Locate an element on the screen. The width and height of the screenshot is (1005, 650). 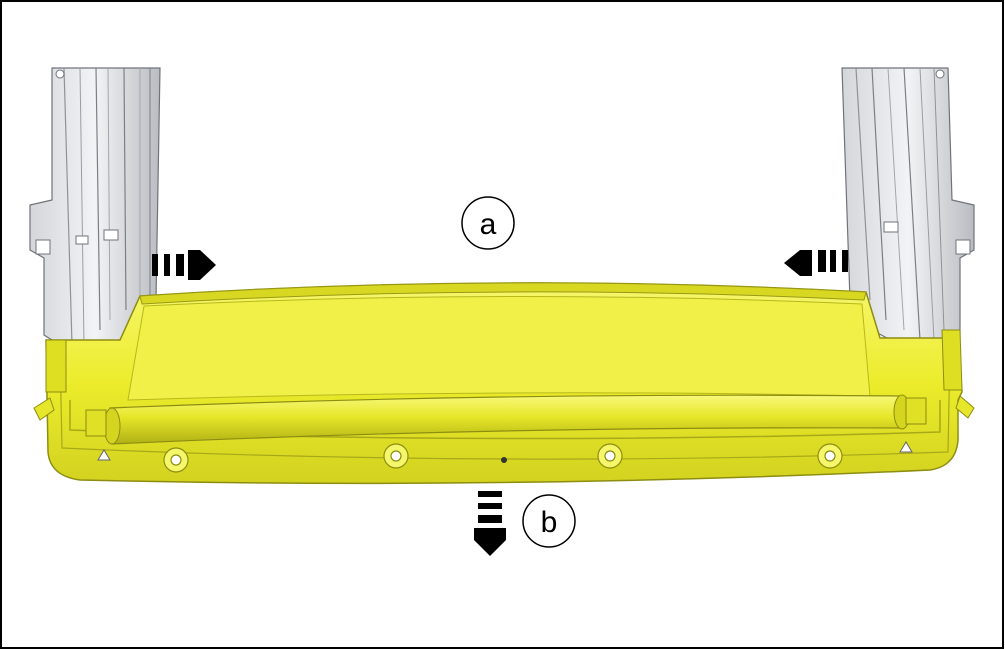
callout-b: b is located at coordinates (549, 521).